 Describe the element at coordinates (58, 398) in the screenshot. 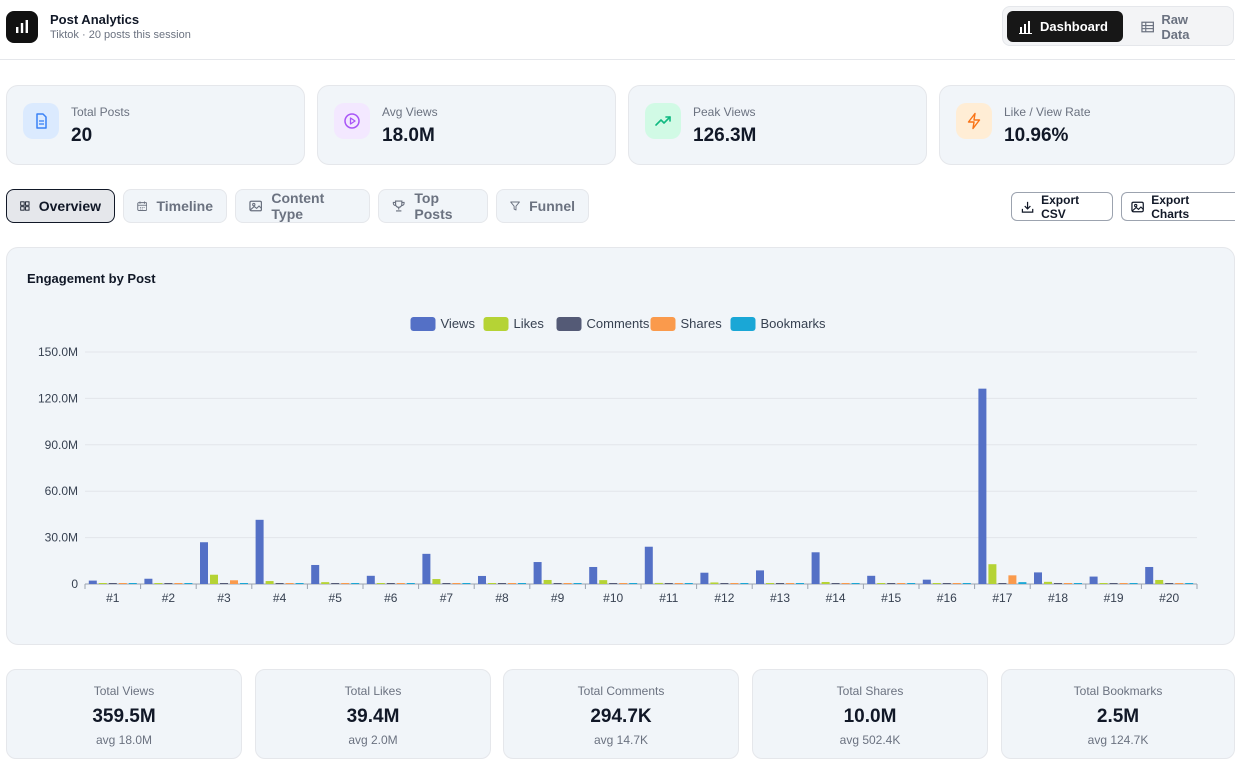

I see `y-tick-label: 120.0M` at that location.